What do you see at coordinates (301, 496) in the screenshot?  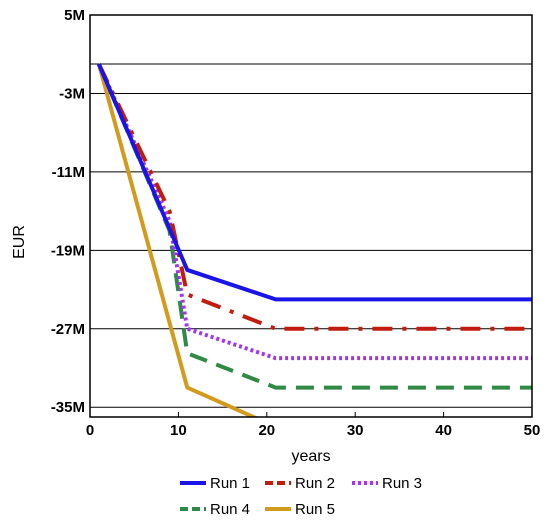 I see `legend: Run 1 Run 2 Run 3 Run 4 Run 5` at bounding box center [301, 496].